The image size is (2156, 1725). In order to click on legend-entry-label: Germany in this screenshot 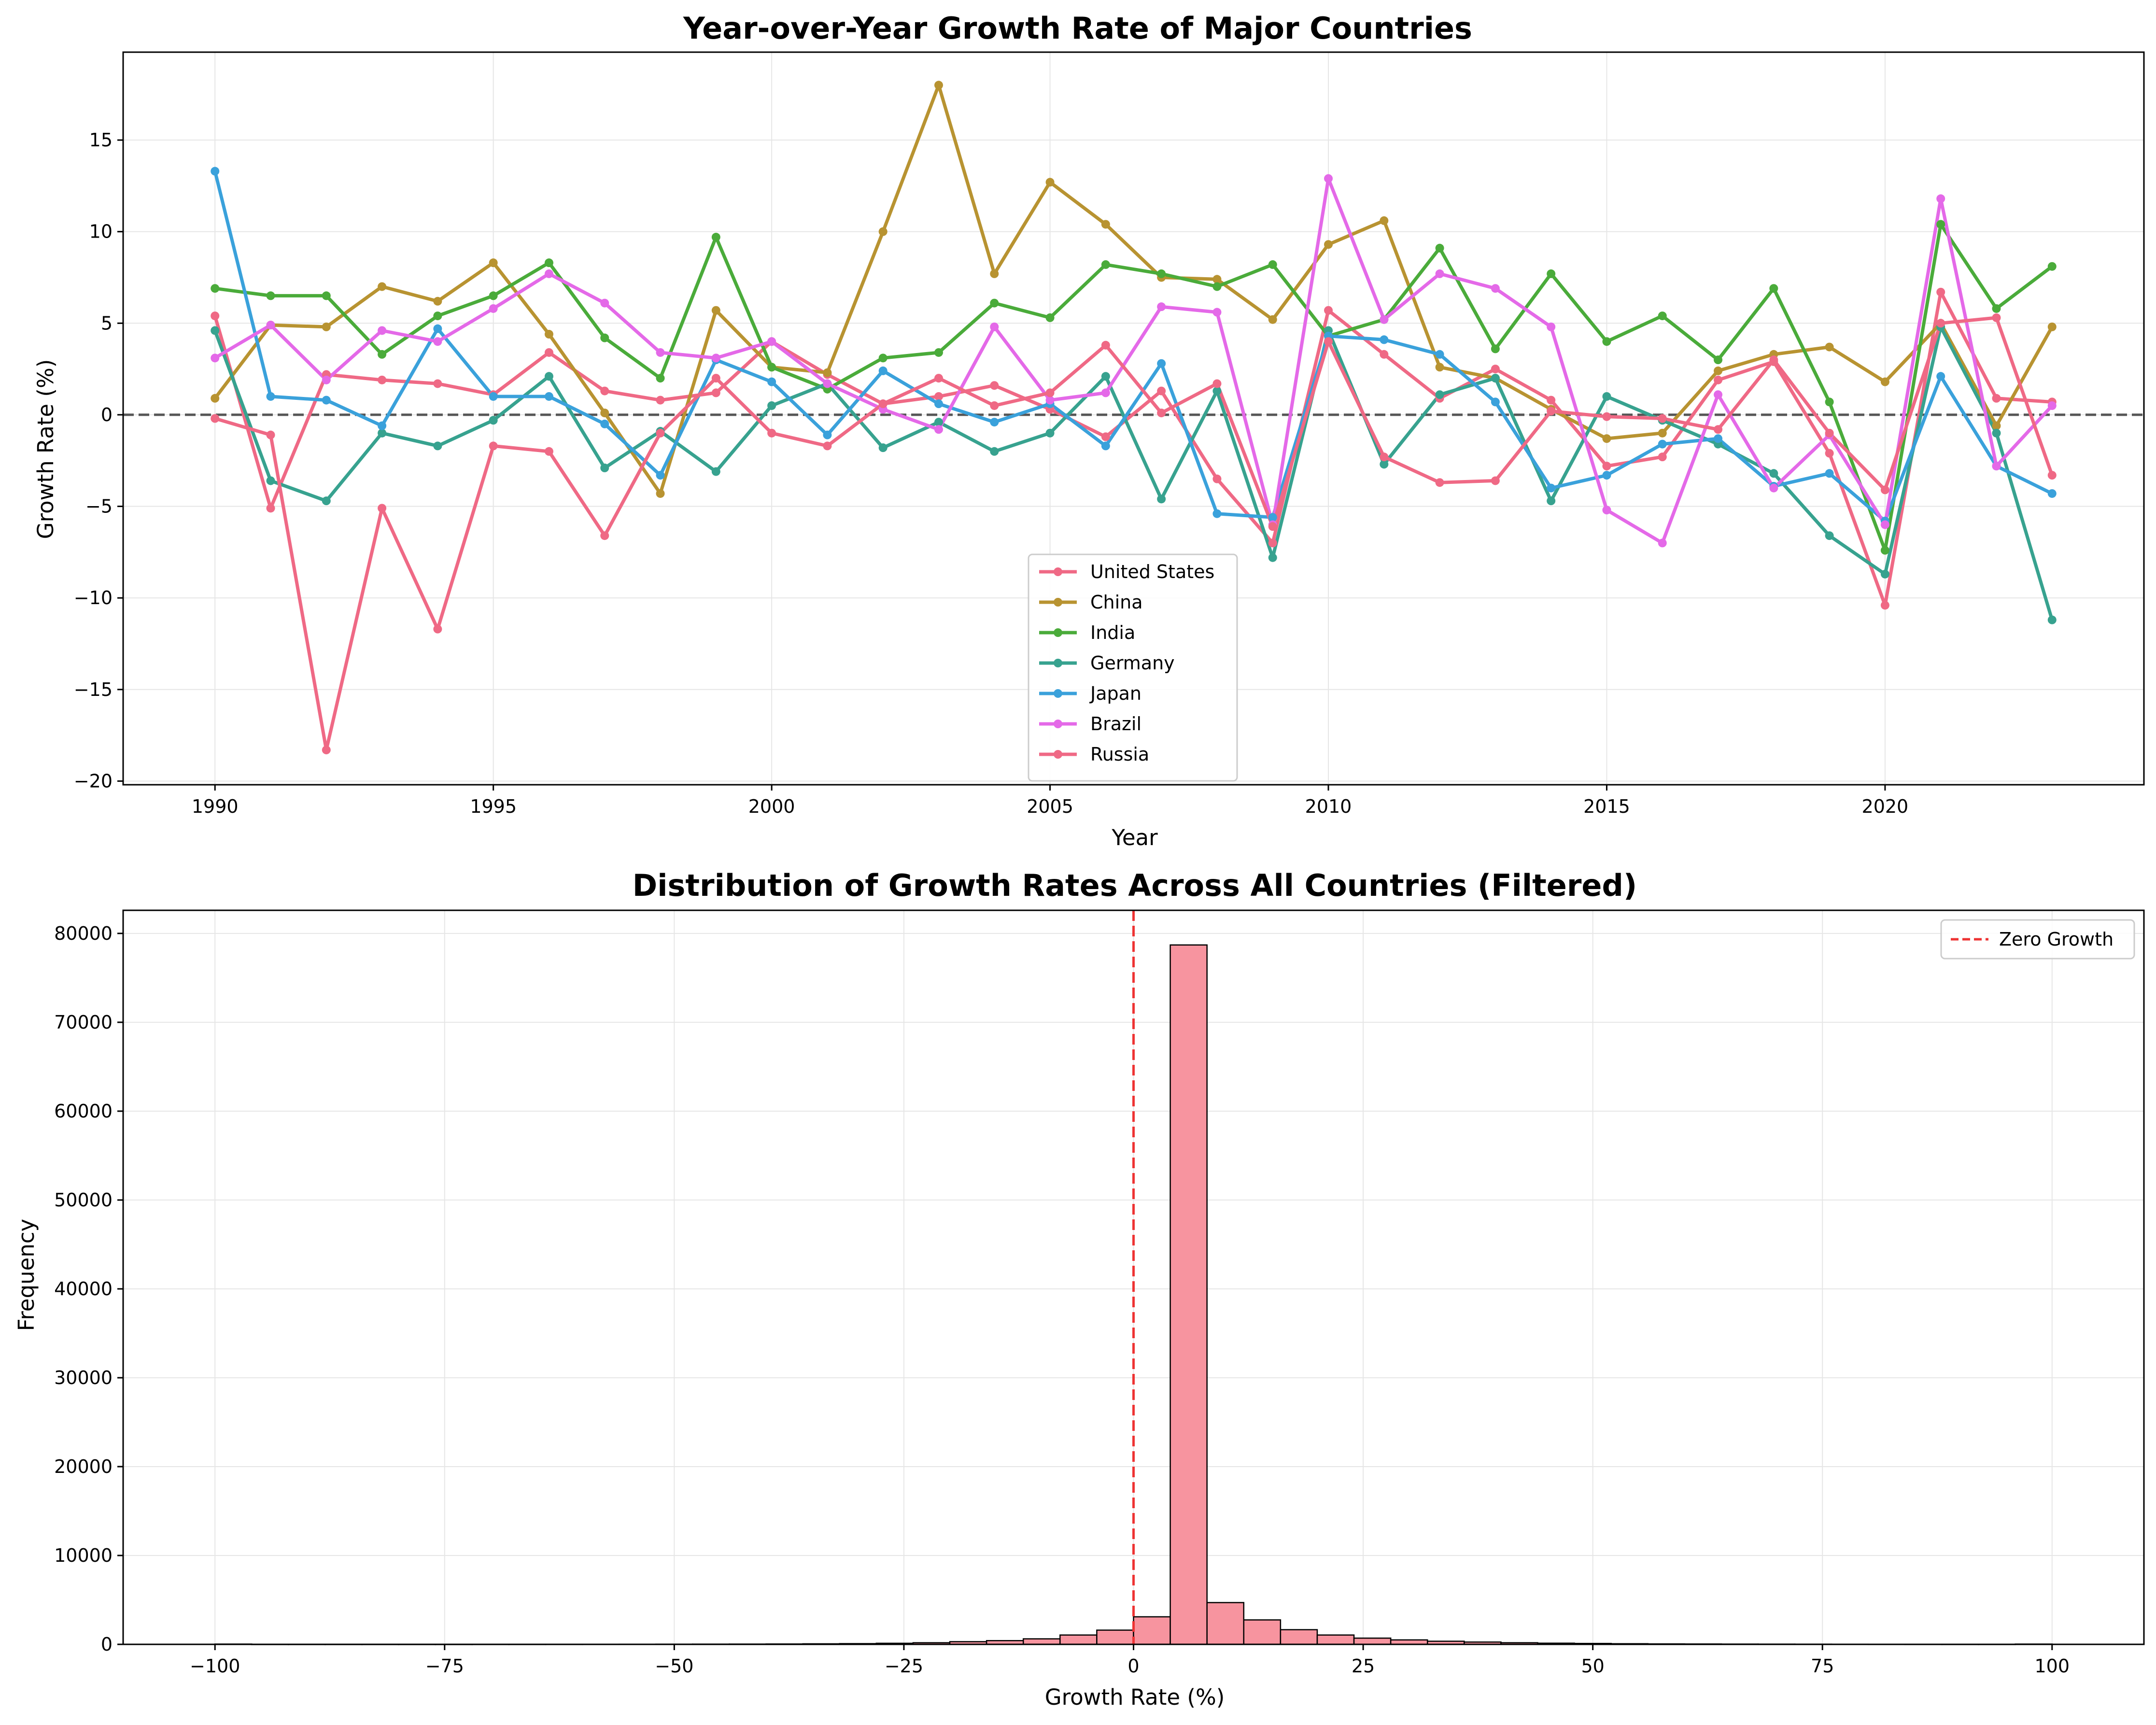, I will do `click(1132, 663)`.